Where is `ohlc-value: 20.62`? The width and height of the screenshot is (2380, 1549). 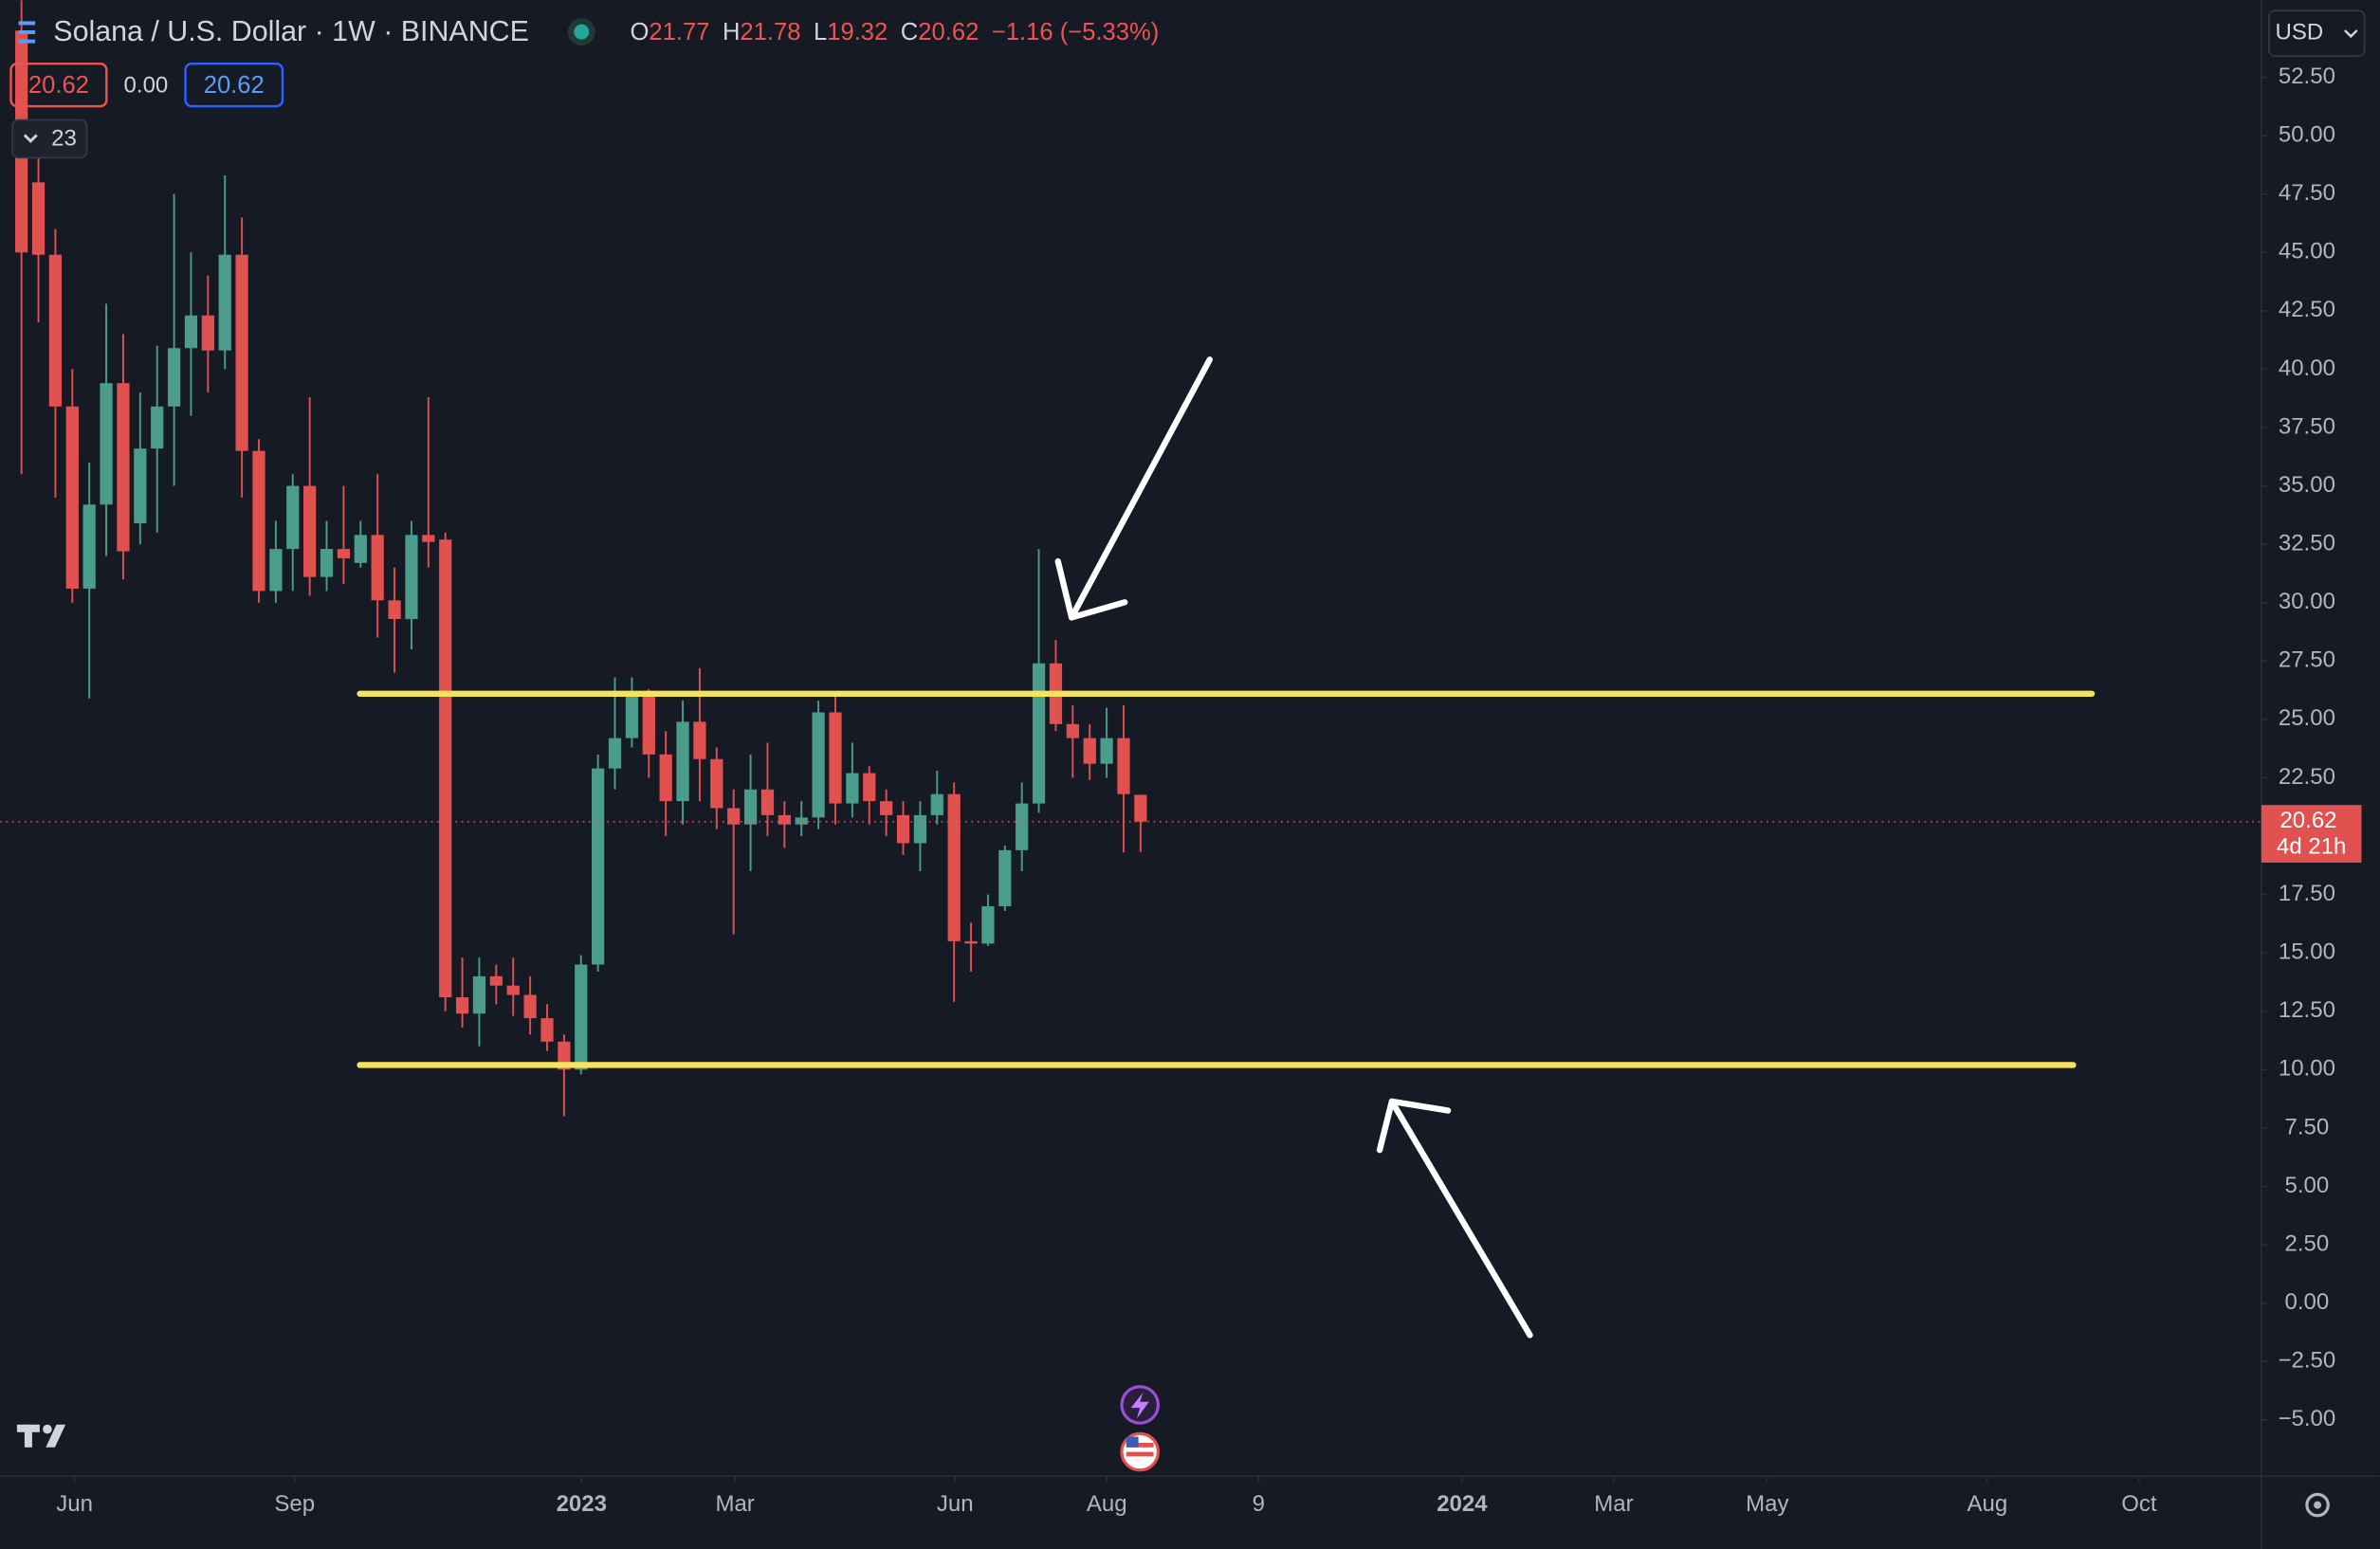 ohlc-value: 20.62 is located at coordinates (949, 32).